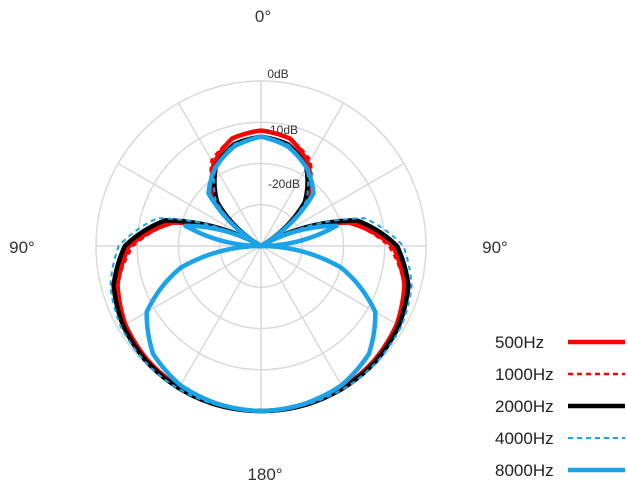  What do you see at coordinates (284, 184) in the screenshot?
I see `ring-label-minus20db: -20dB` at bounding box center [284, 184].